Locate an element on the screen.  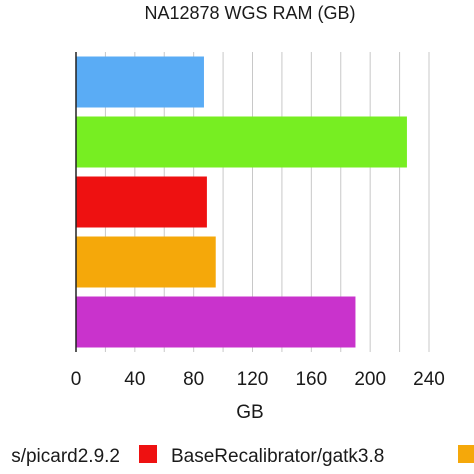
x-tick-label: 200 is located at coordinates (370, 379).